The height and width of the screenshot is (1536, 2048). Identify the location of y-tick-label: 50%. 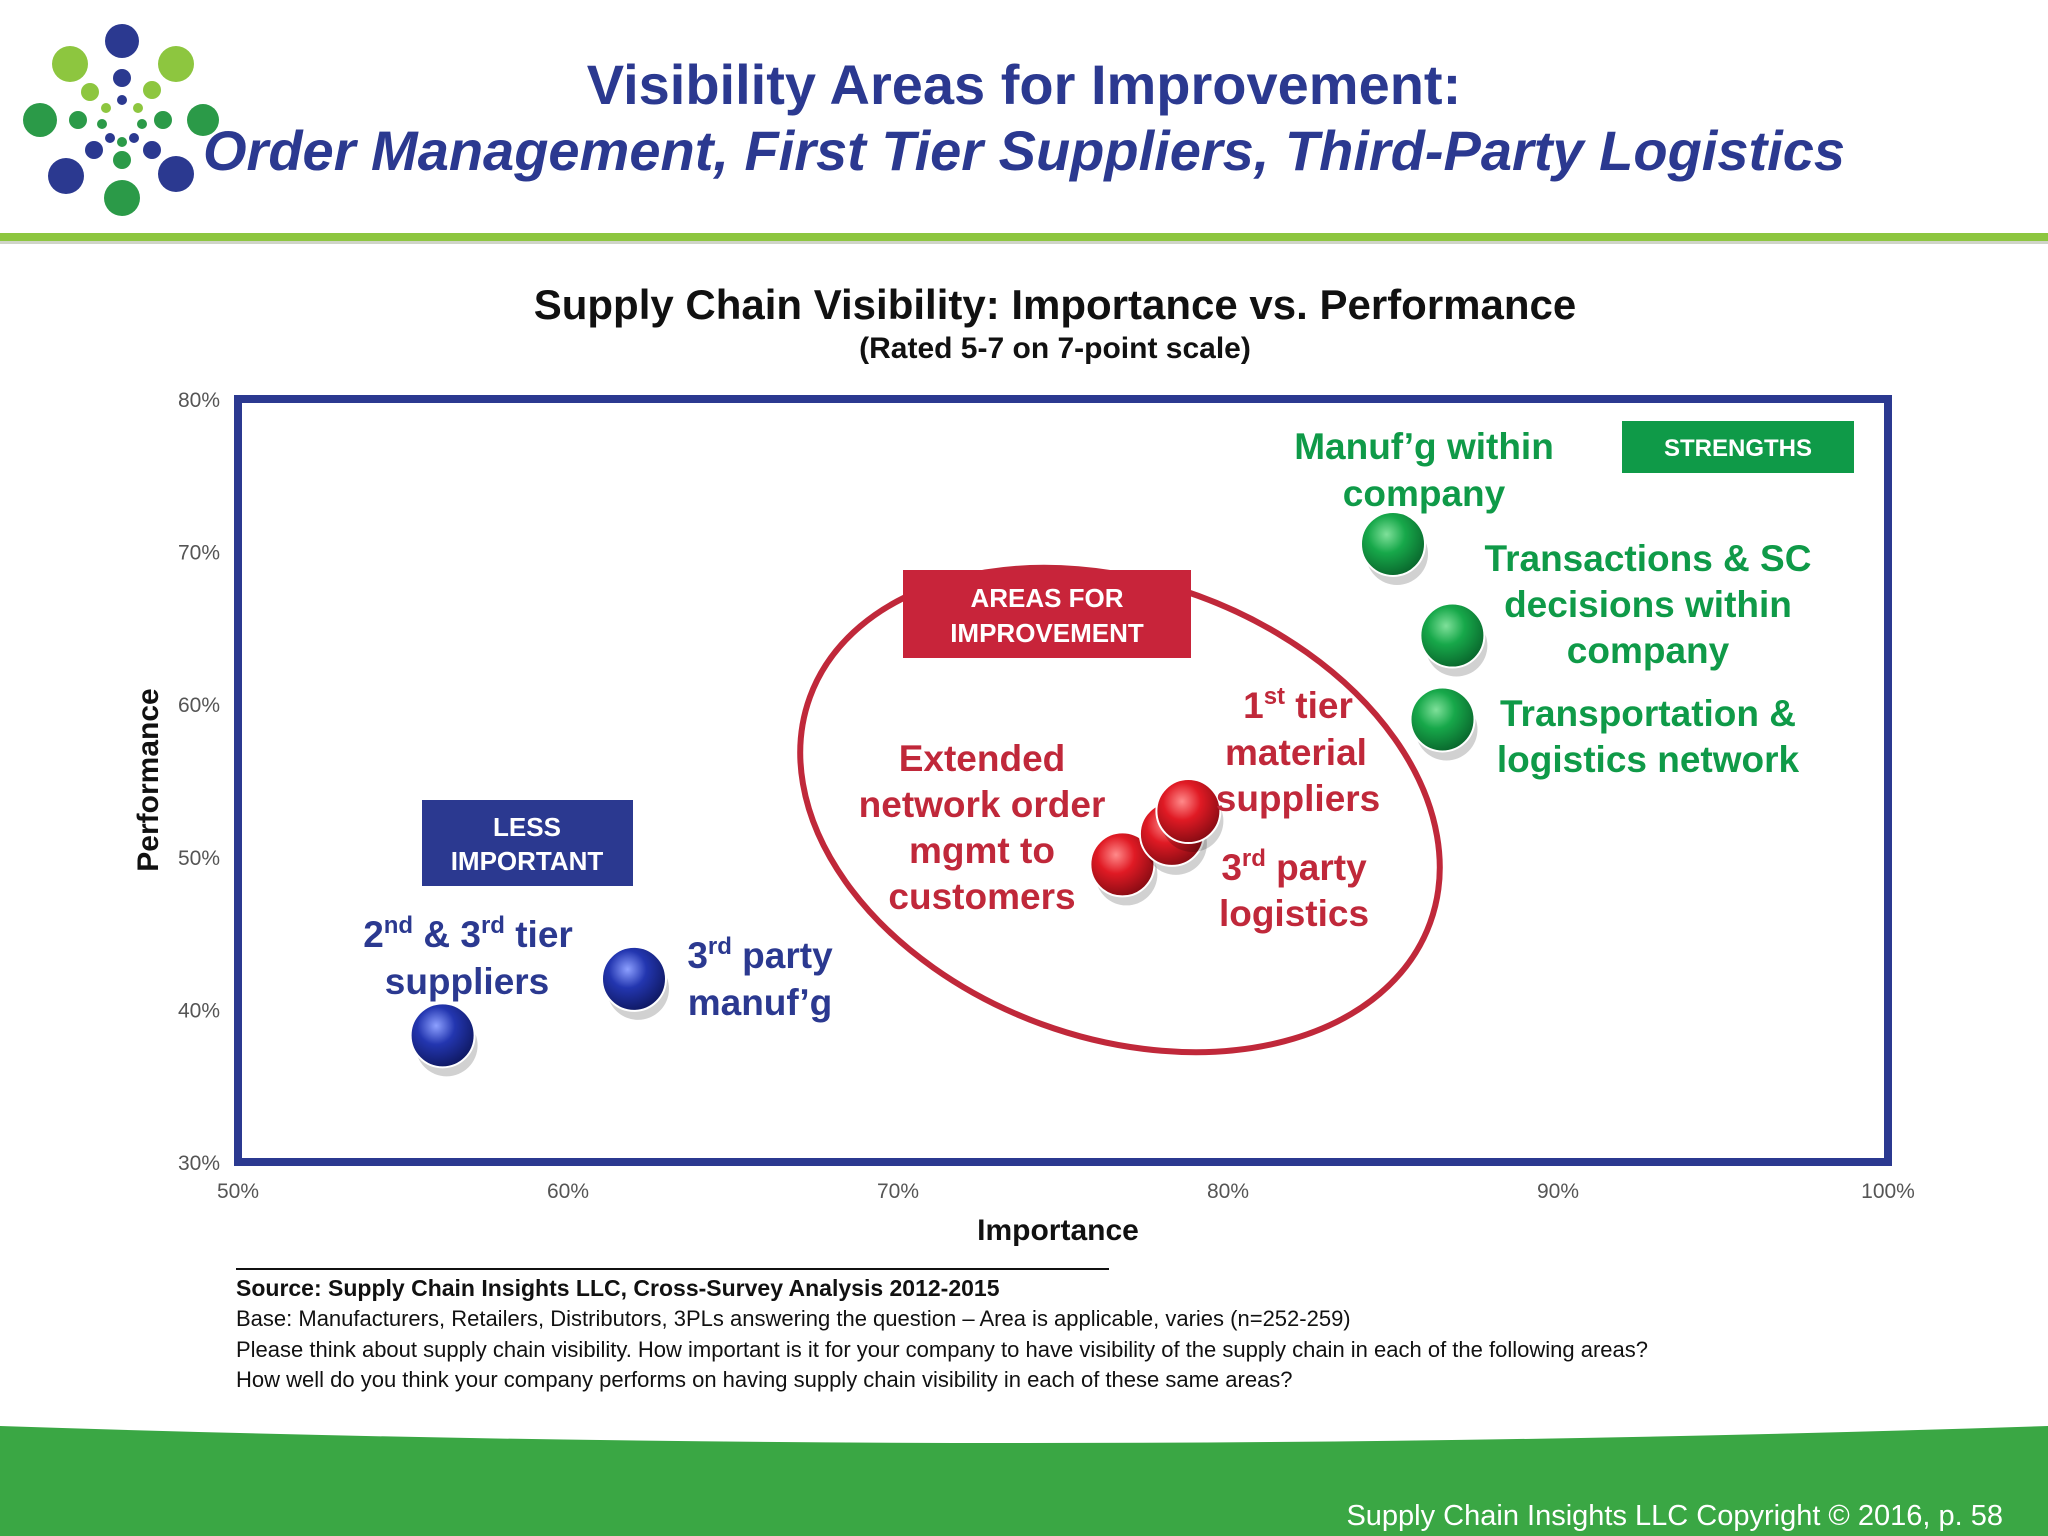
(199, 858).